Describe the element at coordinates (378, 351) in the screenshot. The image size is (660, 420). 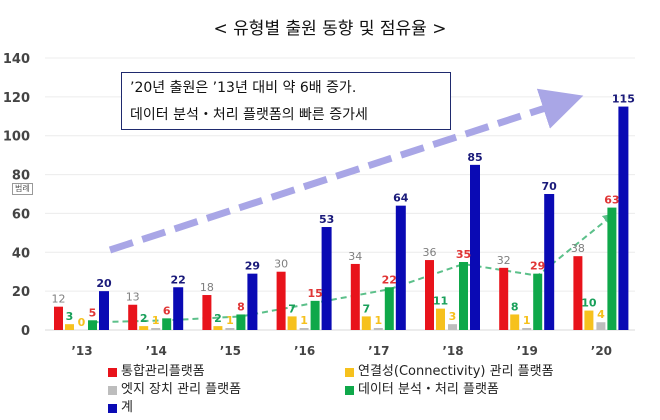
I see `x-tick-label: ’17` at that location.